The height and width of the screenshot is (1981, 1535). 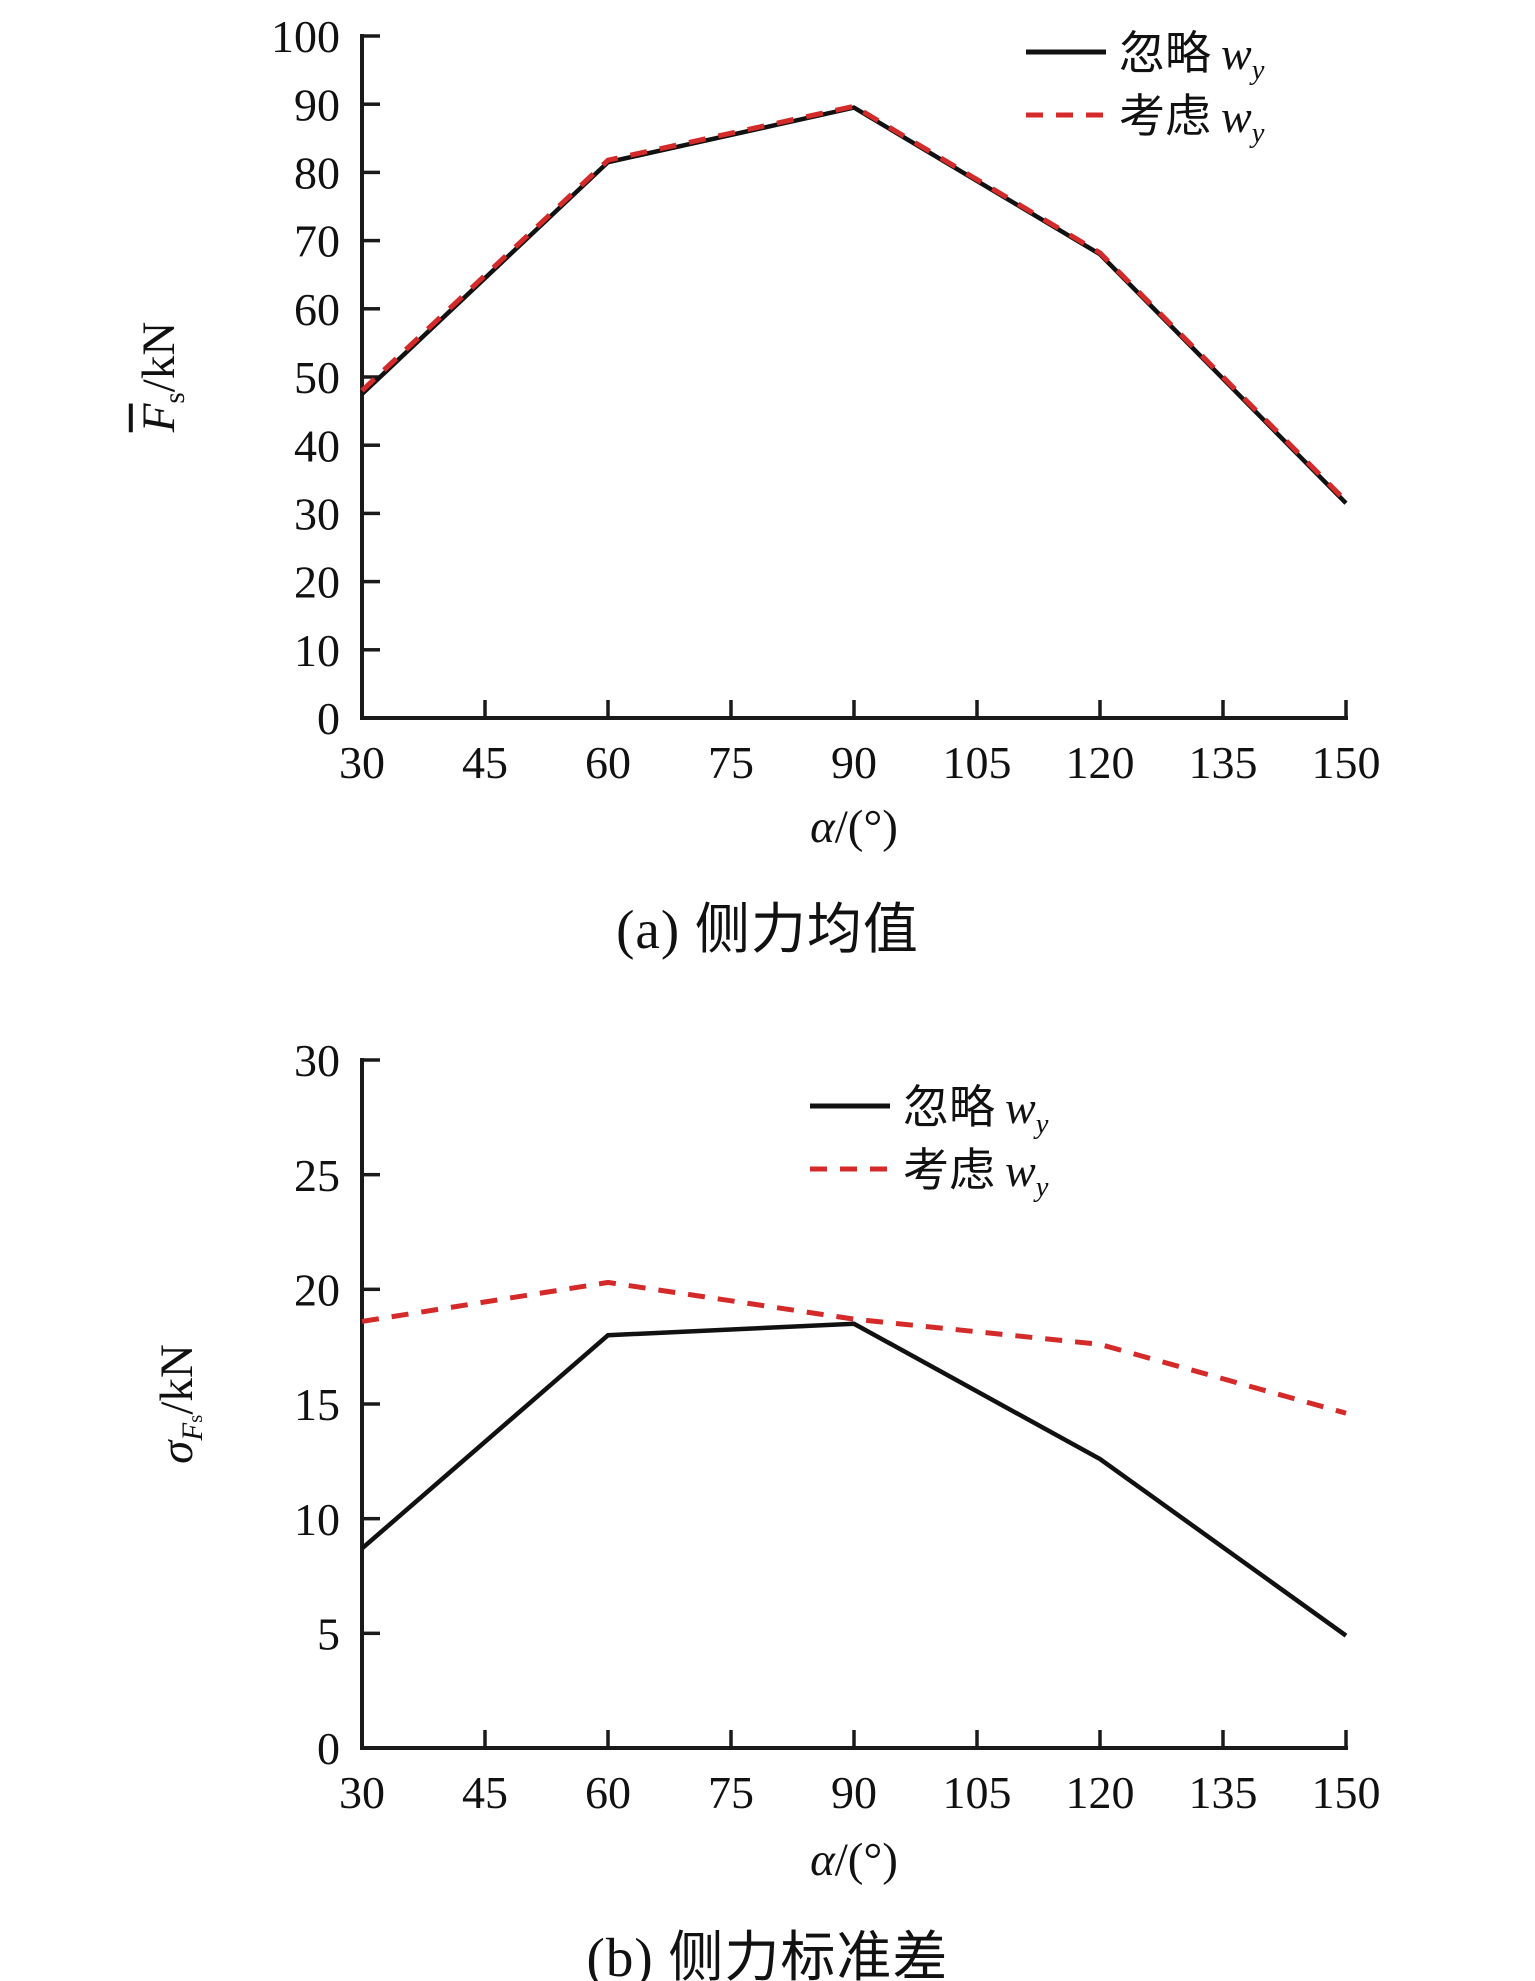 What do you see at coordinates (193, 1427) in the screenshot?
I see `y-axis-title-b-subscript: Fs` at bounding box center [193, 1427].